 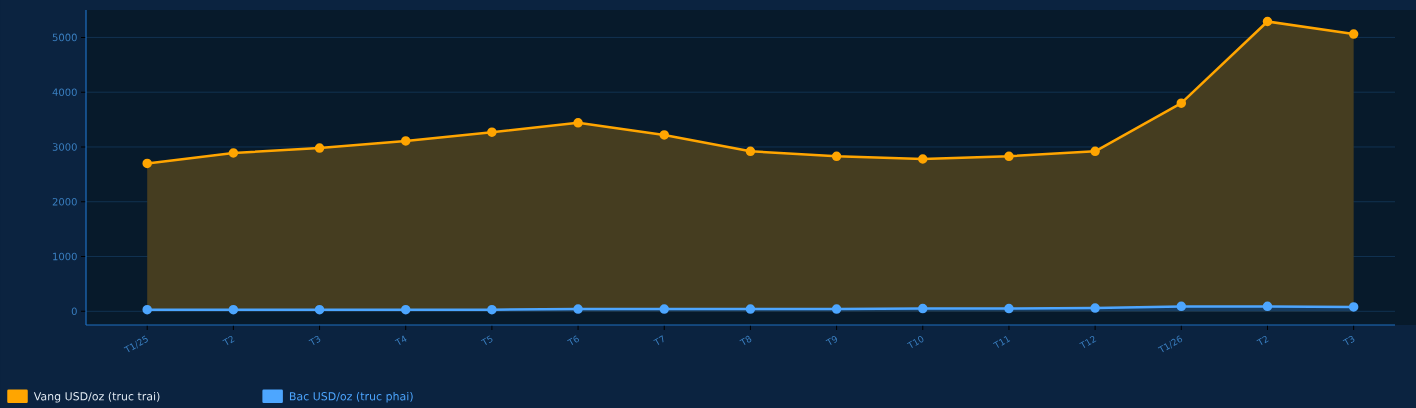 What do you see at coordinates (351, 397) in the screenshot?
I see `legend-label: Bac USD/oz (truc phai)` at bounding box center [351, 397].